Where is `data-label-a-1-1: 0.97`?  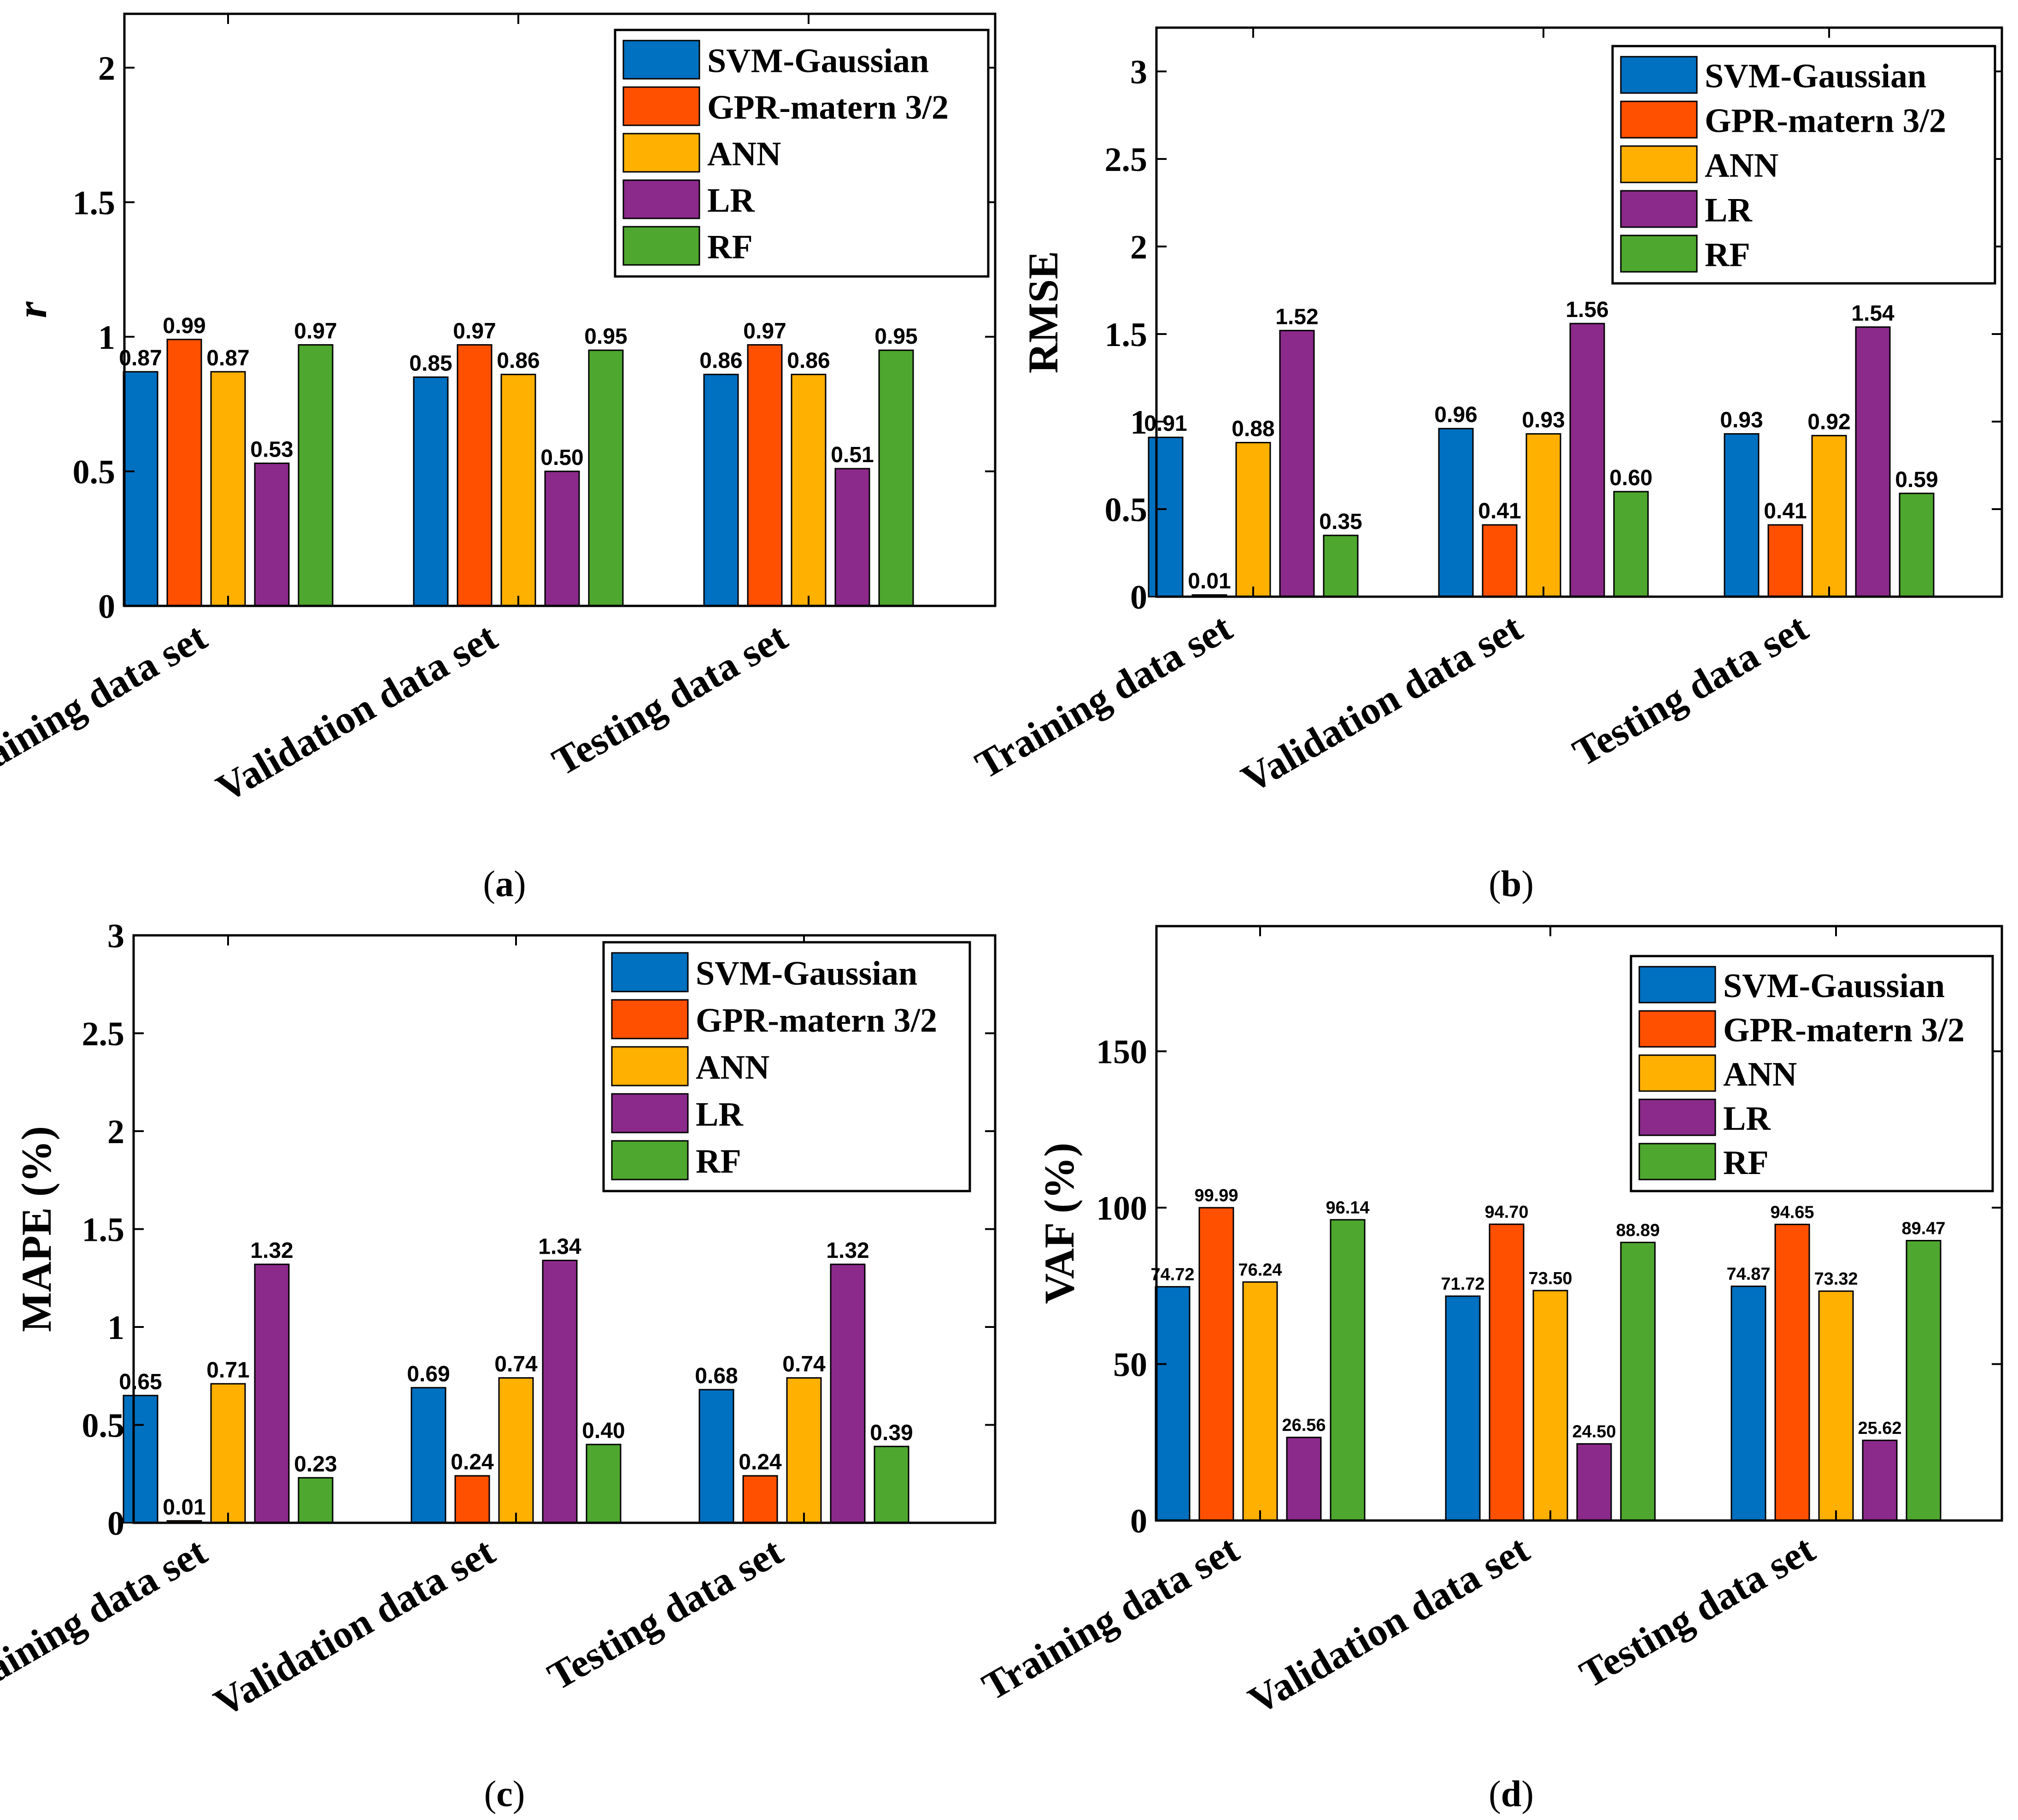
data-label-a-1-1: 0.97 is located at coordinates (474, 331).